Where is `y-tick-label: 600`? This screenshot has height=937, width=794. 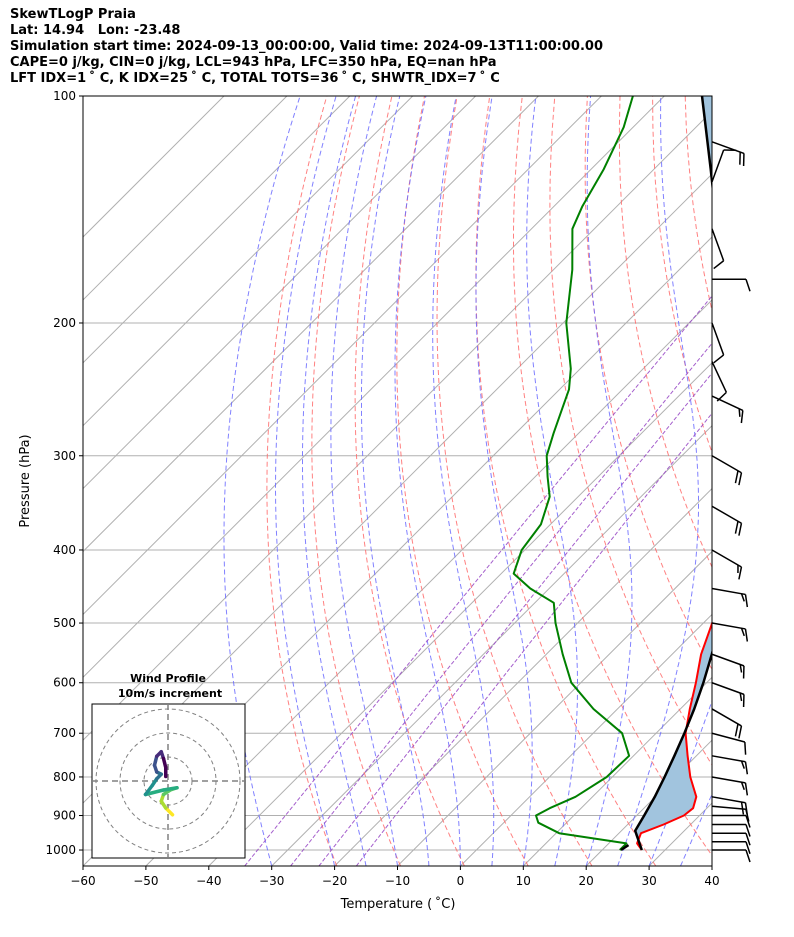
y-tick-label: 600 is located at coordinates (64, 683).